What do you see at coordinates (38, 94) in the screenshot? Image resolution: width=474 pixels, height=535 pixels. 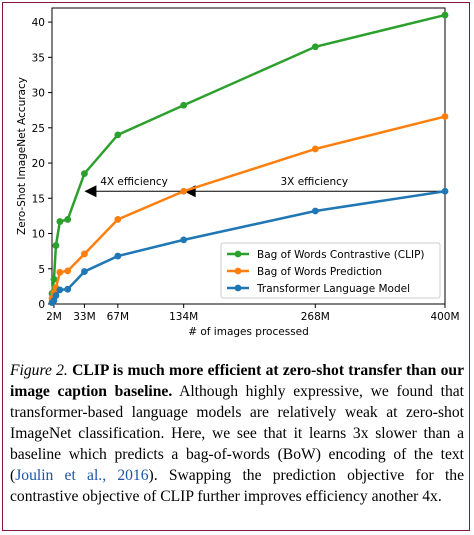 I see `y-tick-label: 30` at bounding box center [38, 94].